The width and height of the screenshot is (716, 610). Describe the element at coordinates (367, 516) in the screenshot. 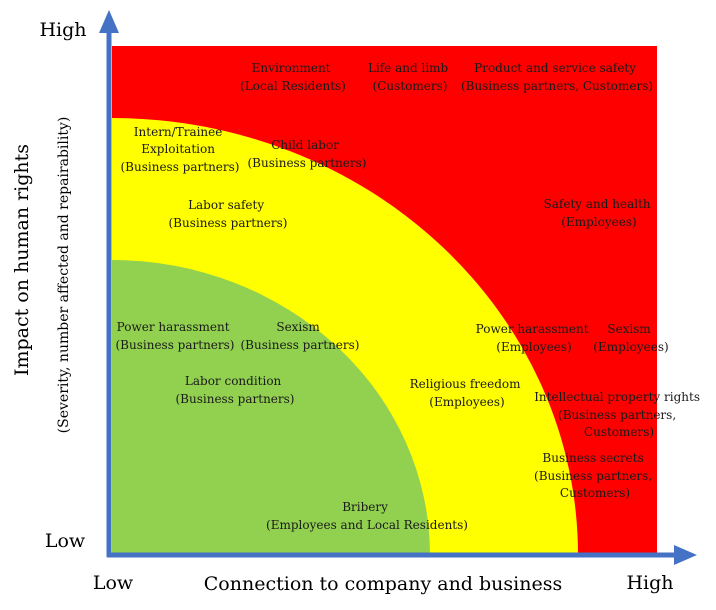

I see `item-bribery: Bribery (Employees and Local Residents)` at that location.